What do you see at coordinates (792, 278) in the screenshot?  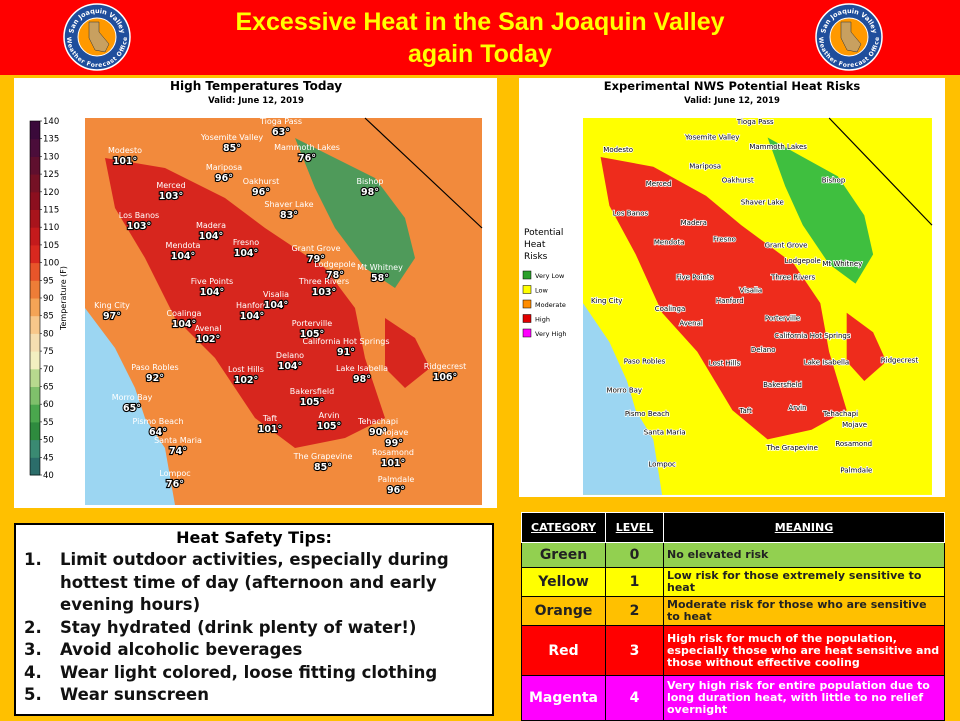 I see `city-name: Three Rivers` at bounding box center [792, 278].